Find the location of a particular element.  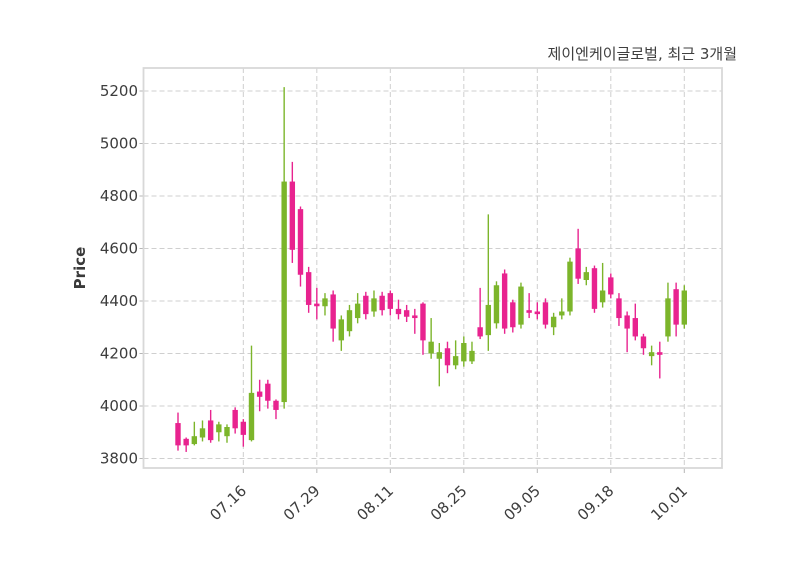

chart-title: 제이엔케이글로벌, 최근 3개월 is located at coordinates (642, 54).